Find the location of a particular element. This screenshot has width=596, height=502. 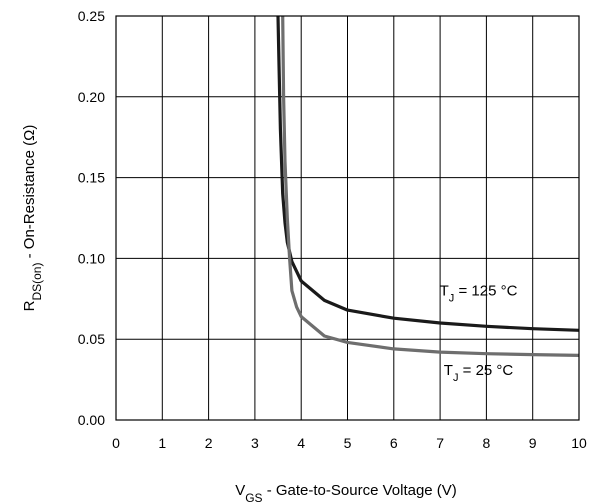

x-tick-label: 6 is located at coordinates (394, 443).